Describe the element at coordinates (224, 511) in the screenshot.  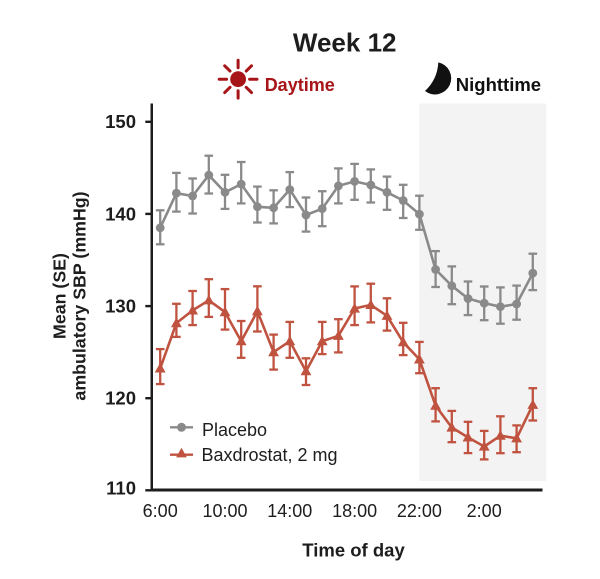
I see `svg-text: 10:00` at that location.